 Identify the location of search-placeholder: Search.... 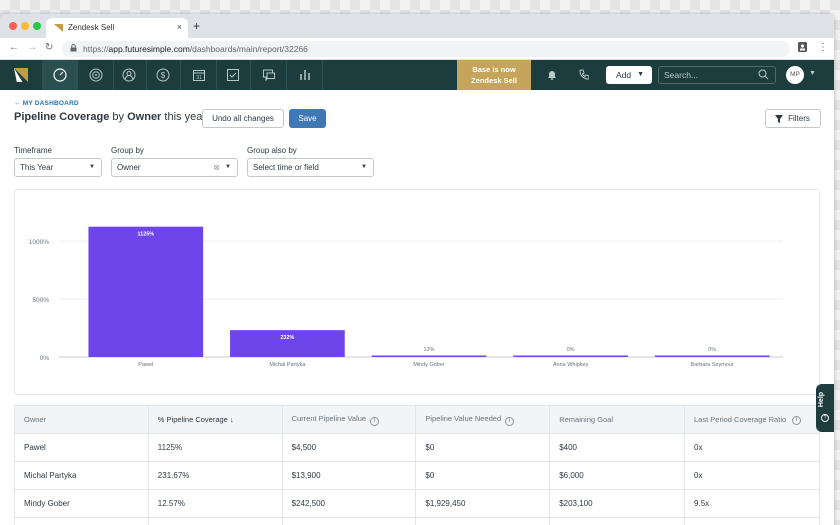
(681, 75).